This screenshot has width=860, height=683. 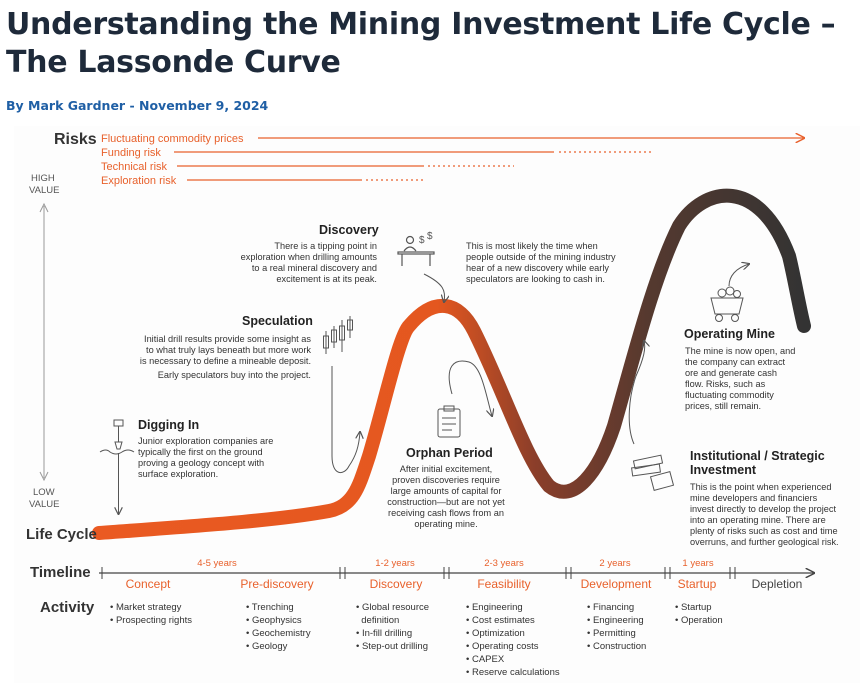 I want to click on svg-text:people outside of the mining i: people outside of the mining industry, so click(x=541, y=257).